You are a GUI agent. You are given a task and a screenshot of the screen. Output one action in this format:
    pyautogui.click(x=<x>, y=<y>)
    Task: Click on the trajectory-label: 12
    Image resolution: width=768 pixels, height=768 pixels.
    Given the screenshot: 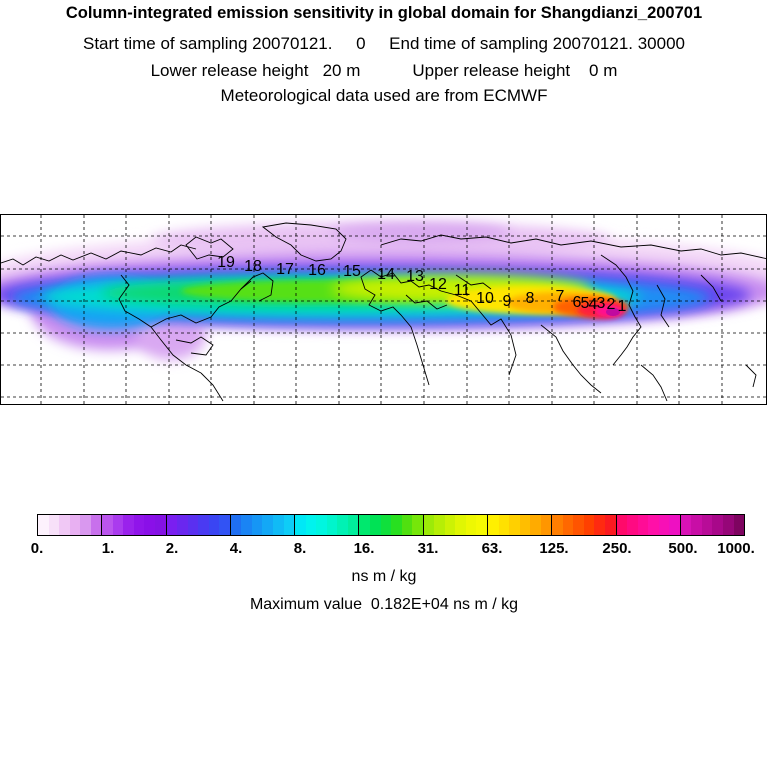 What is the action you would take?
    pyautogui.click(x=438, y=284)
    